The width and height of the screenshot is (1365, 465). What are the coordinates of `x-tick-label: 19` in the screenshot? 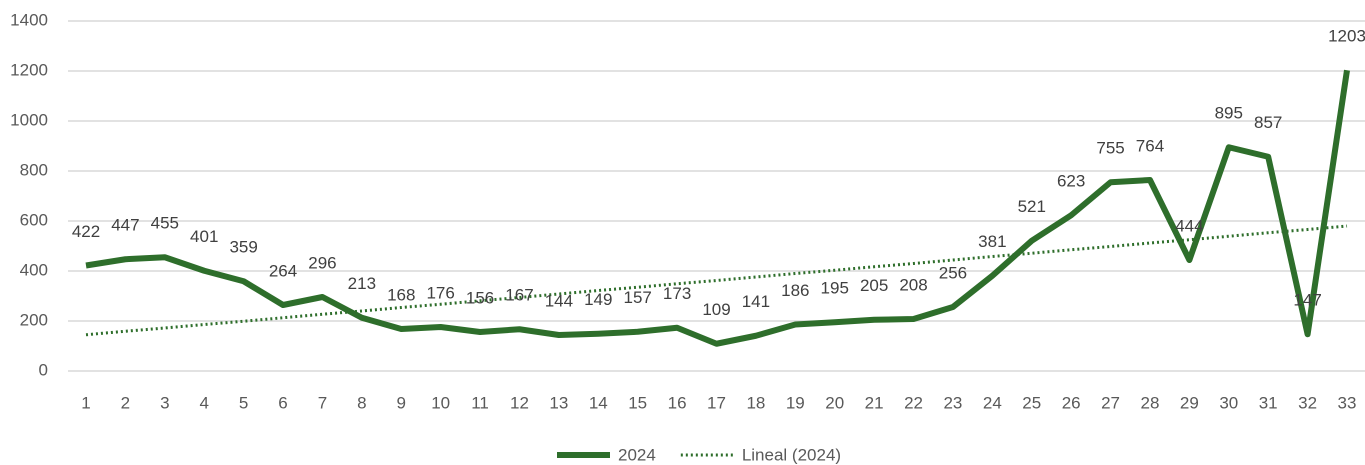 It's located at (795, 402).